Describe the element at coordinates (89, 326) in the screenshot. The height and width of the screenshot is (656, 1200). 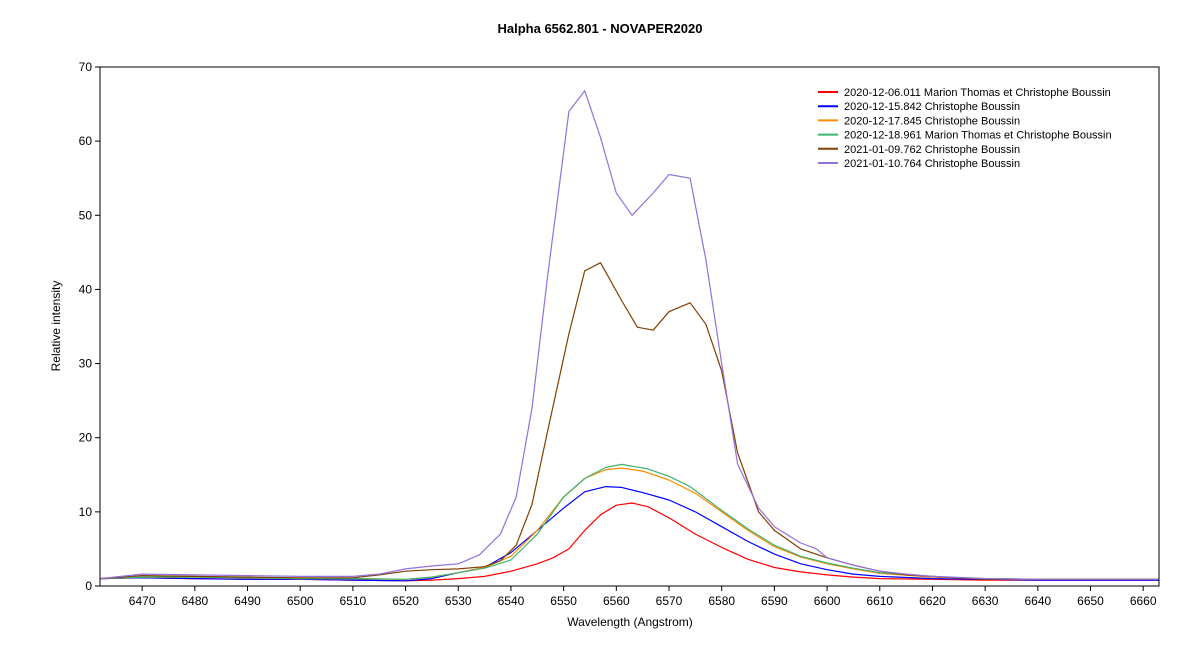
I see `y-axis: 0 10 20 30 40 50 60 70` at that location.